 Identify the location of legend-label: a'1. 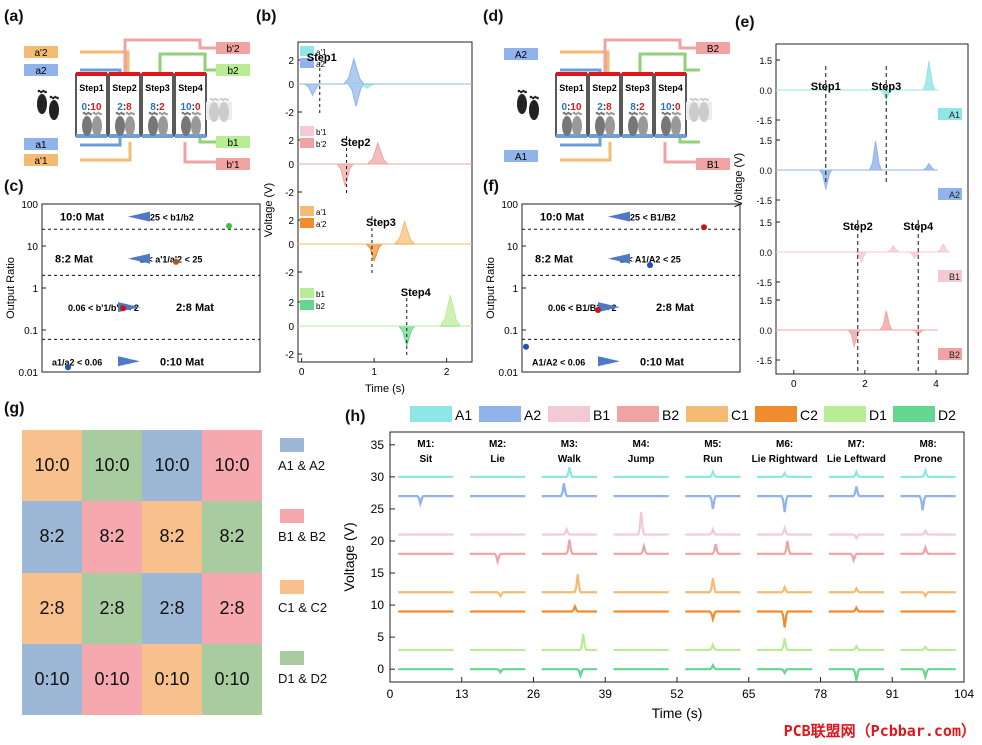
(321, 52).